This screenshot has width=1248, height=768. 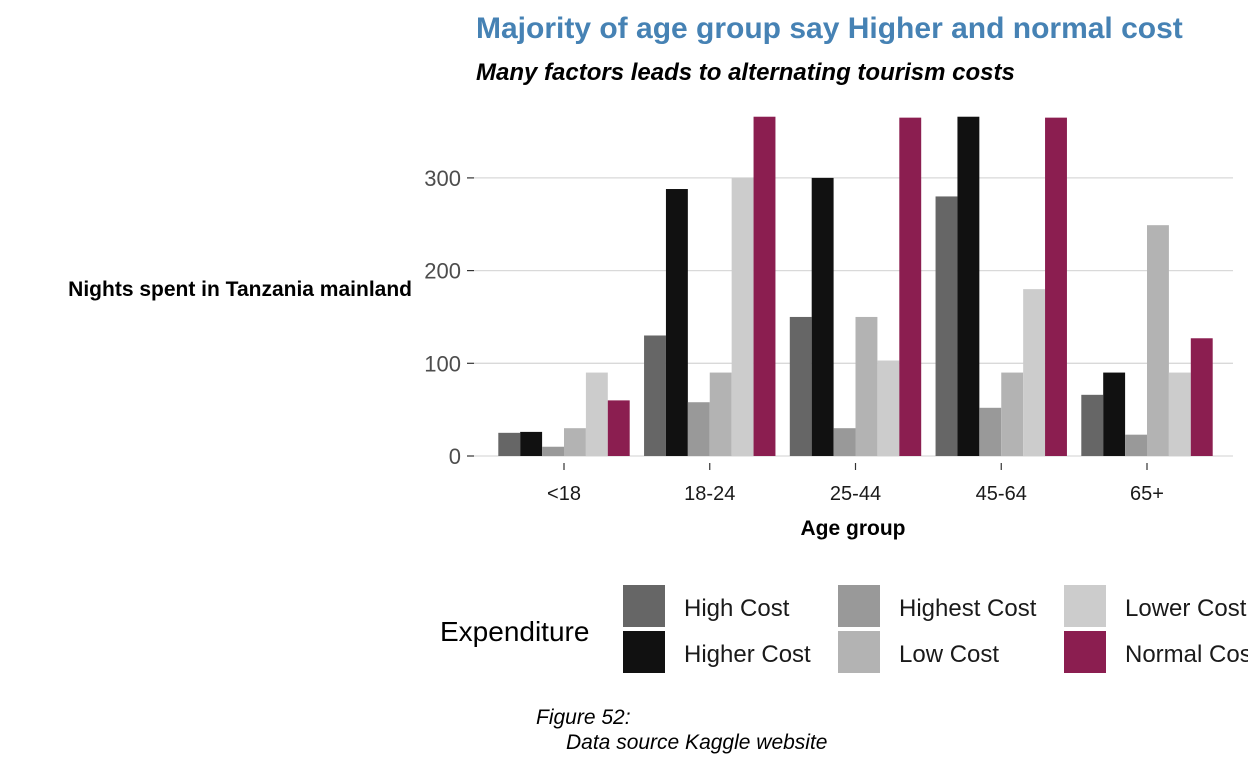 What do you see at coordinates (747, 654) in the screenshot?
I see `legend-label: Higher Cost` at bounding box center [747, 654].